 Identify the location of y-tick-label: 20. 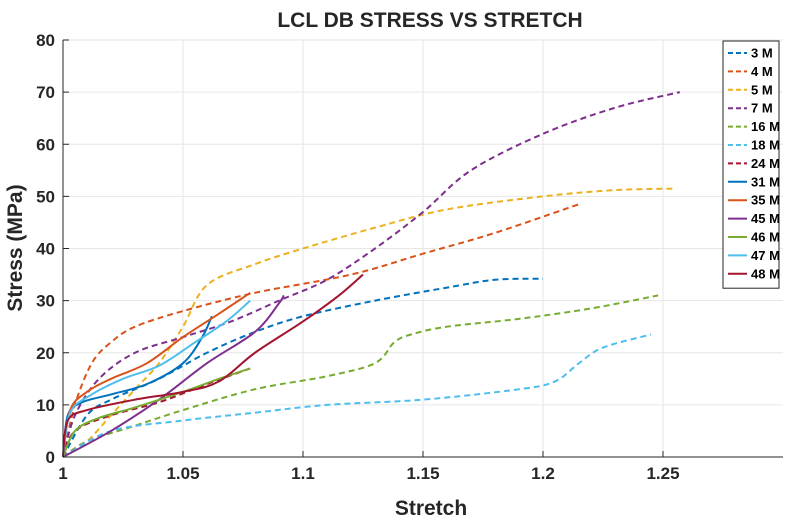
(45, 353).